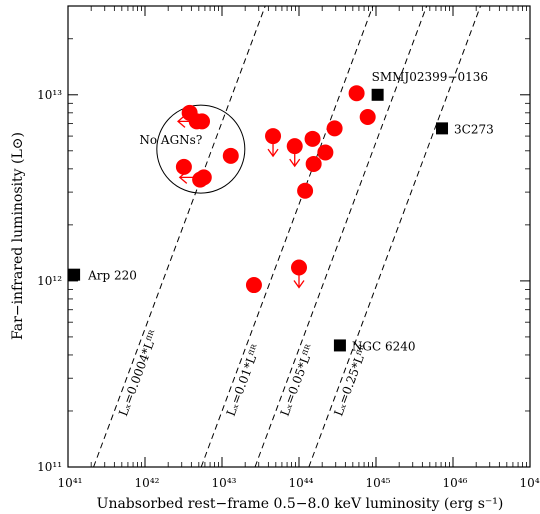 The image size is (540, 514). Describe the element at coordinates (378, 483) in the screenshot. I see `x-tick-label: 10⁴⁵` at that location.